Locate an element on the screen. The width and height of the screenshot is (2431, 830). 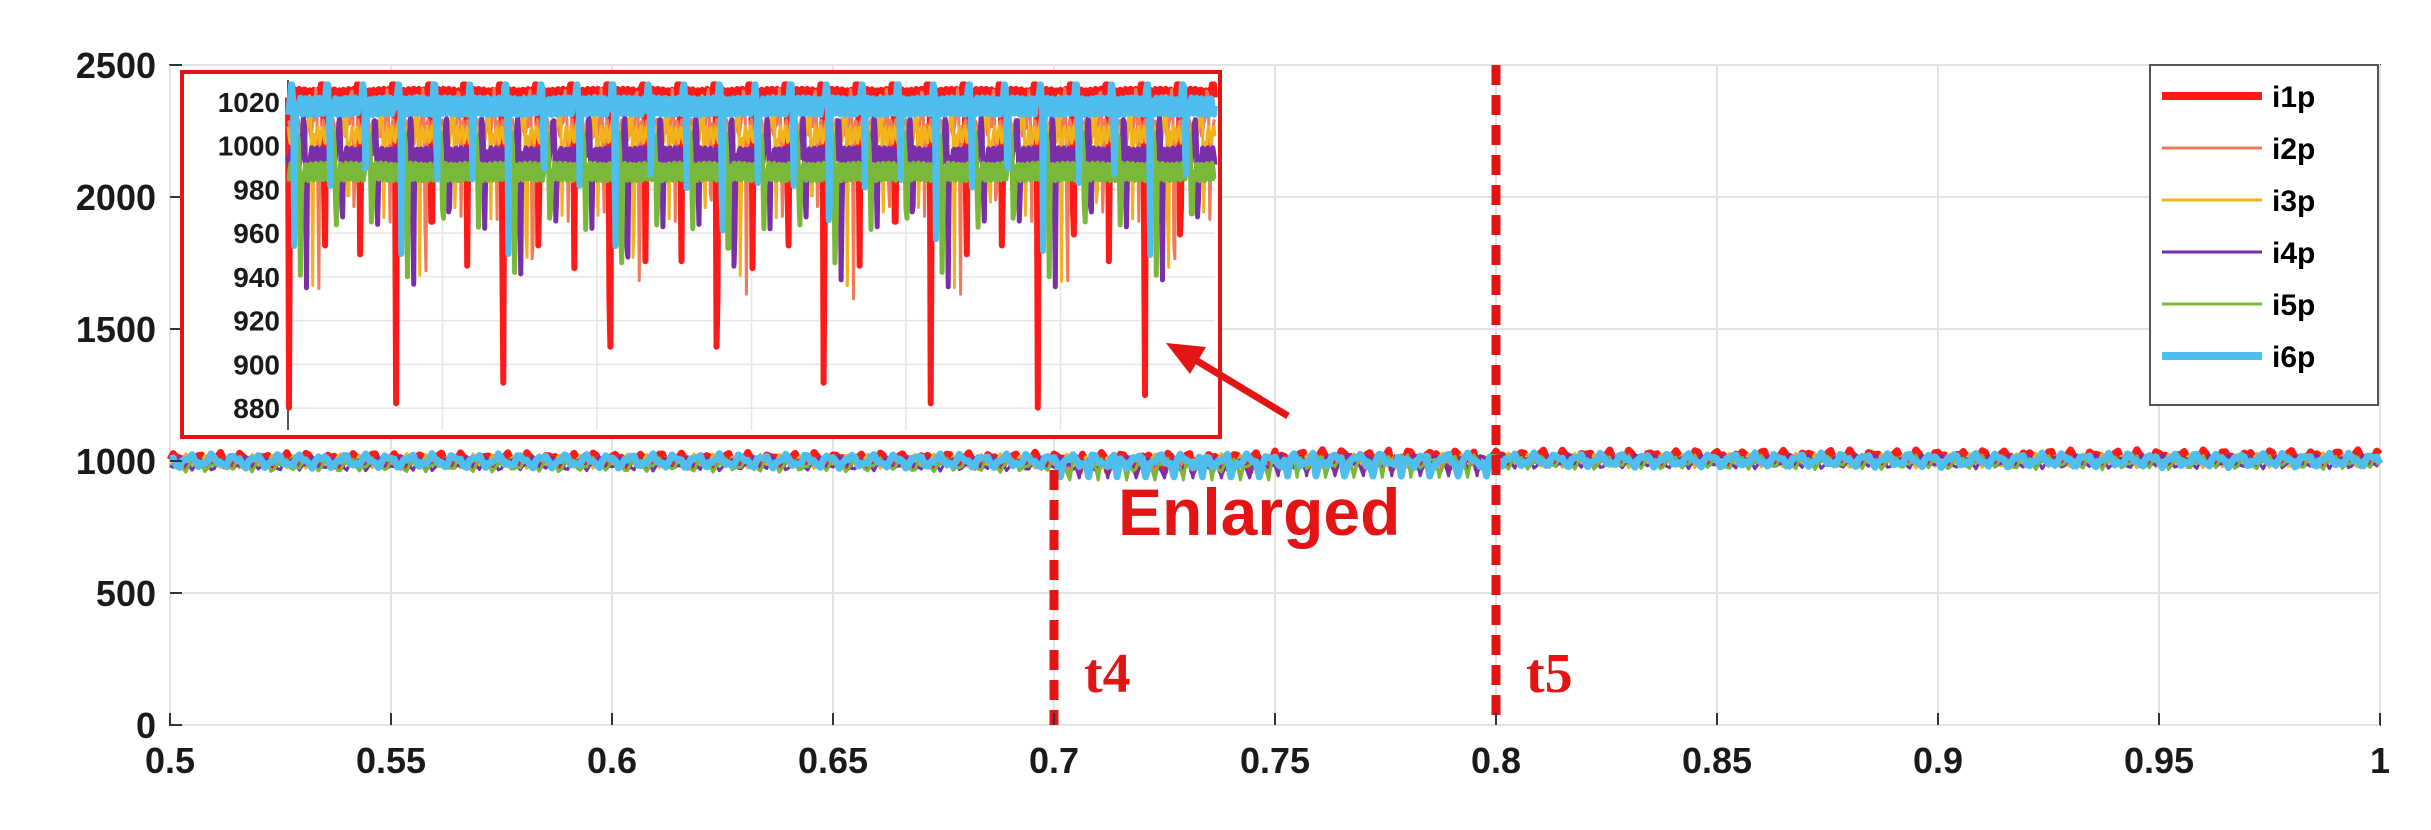
x-axis-ticks: 0.5 0.55 0.6 0.65 0.7 0.75 0.8 0.85 0.9 0.95 1 is located at coordinates (1267, 747).